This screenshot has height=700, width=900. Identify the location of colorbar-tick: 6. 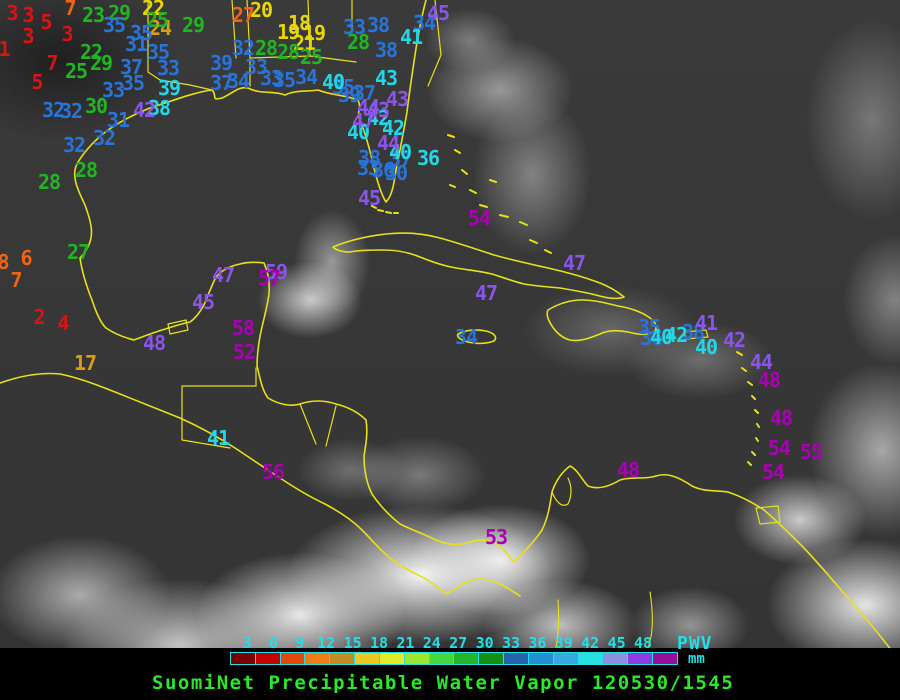
(273, 643).